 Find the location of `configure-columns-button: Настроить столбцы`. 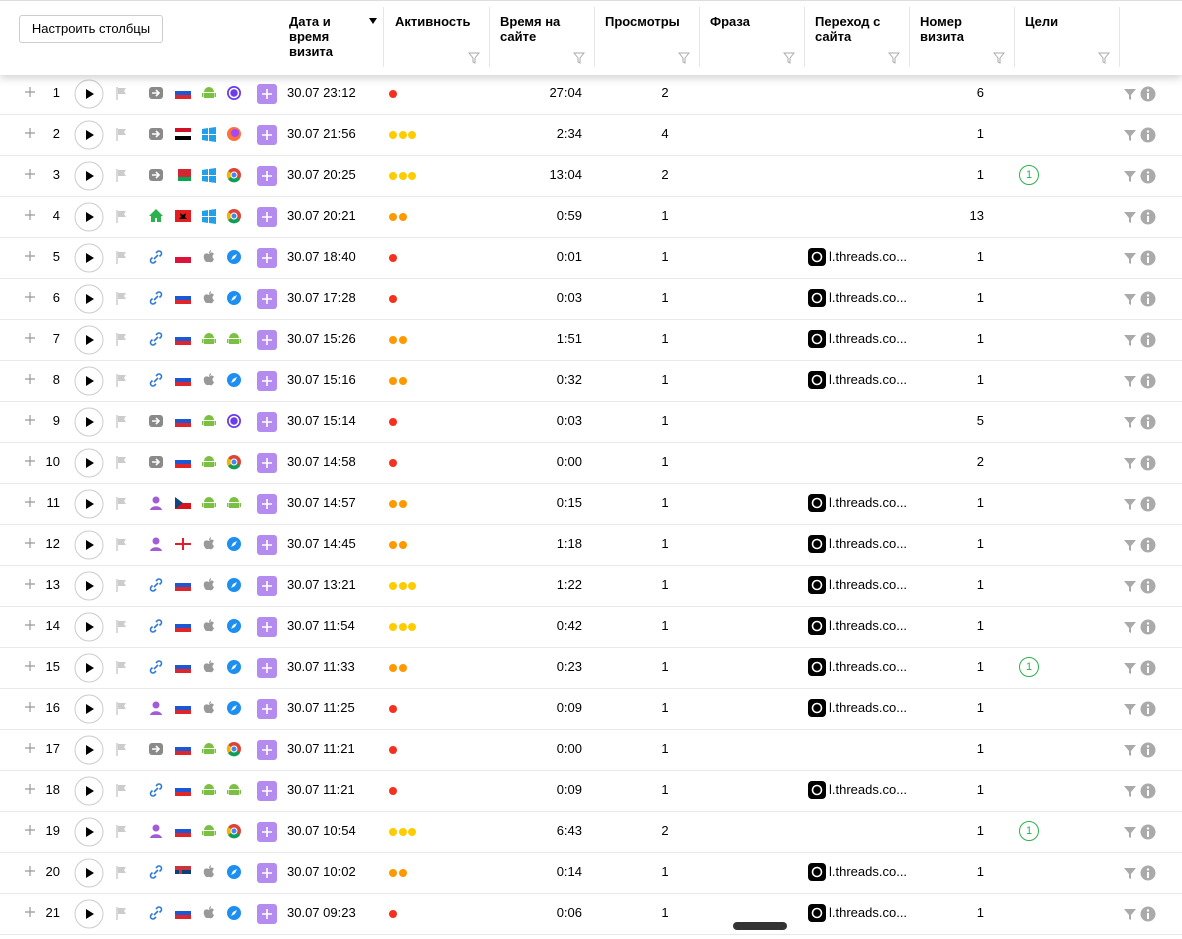

configure-columns-button: Настроить столбцы is located at coordinates (91, 29).